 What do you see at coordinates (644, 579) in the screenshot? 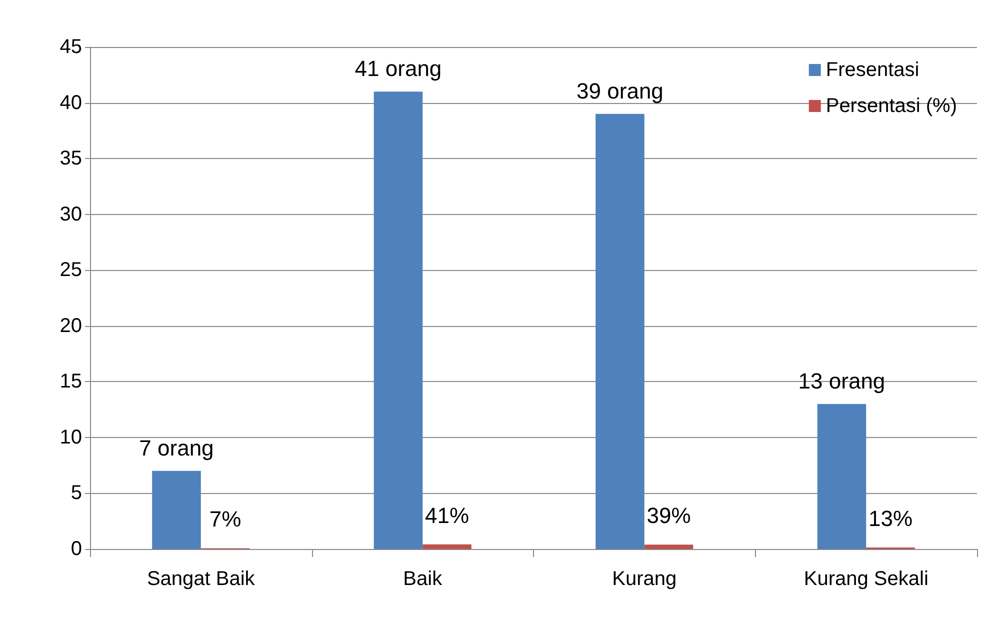
I see `x-tick-label: Kurang` at bounding box center [644, 579].